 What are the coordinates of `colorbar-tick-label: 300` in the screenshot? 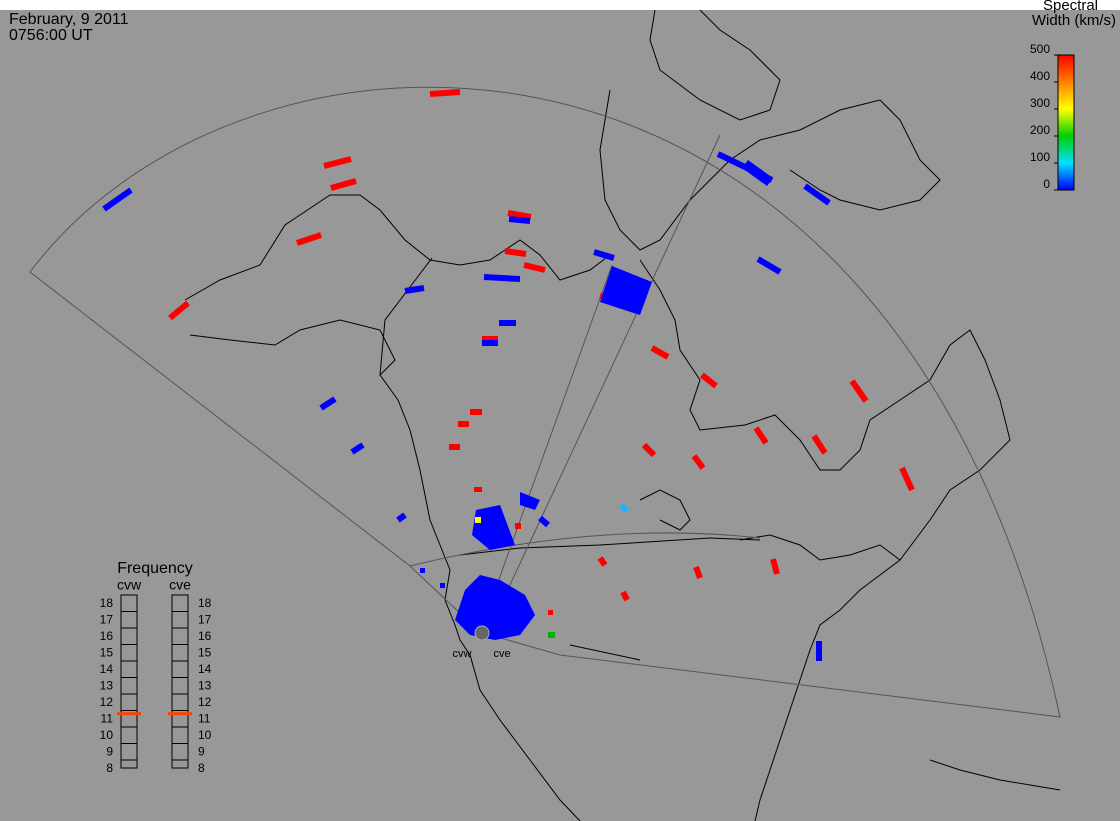 It's located at (1040, 103).